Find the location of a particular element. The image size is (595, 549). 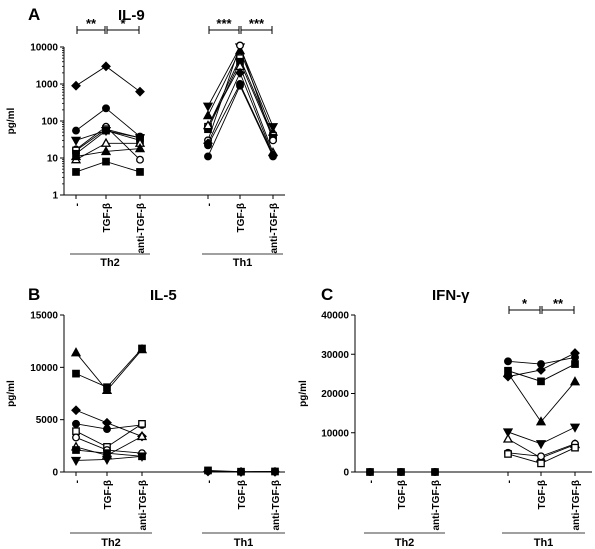

y-tick-label: 40000 is located at coordinates (335, 316).